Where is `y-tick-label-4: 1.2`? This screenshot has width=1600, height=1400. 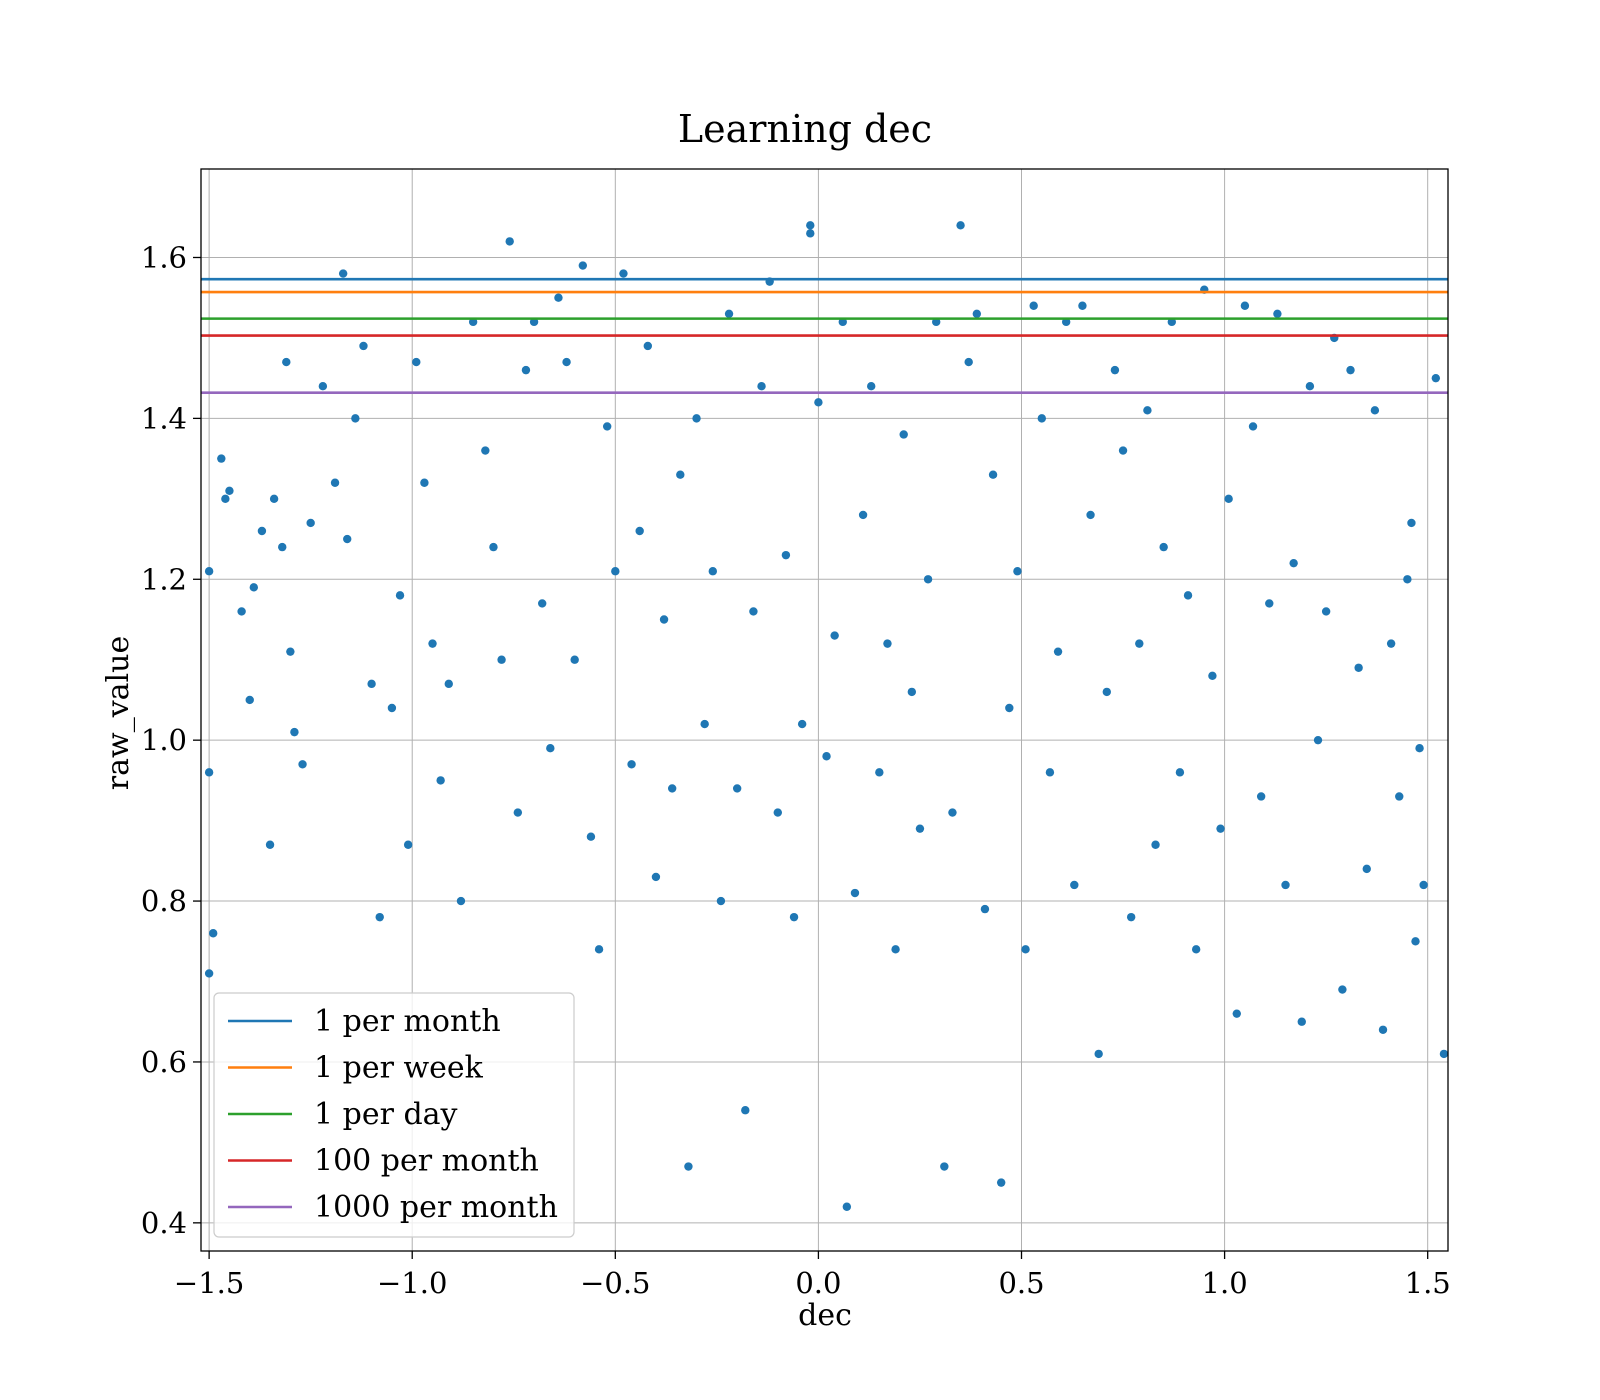 y-tick-label-4: 1.2 is located at coordinates (164, 579).